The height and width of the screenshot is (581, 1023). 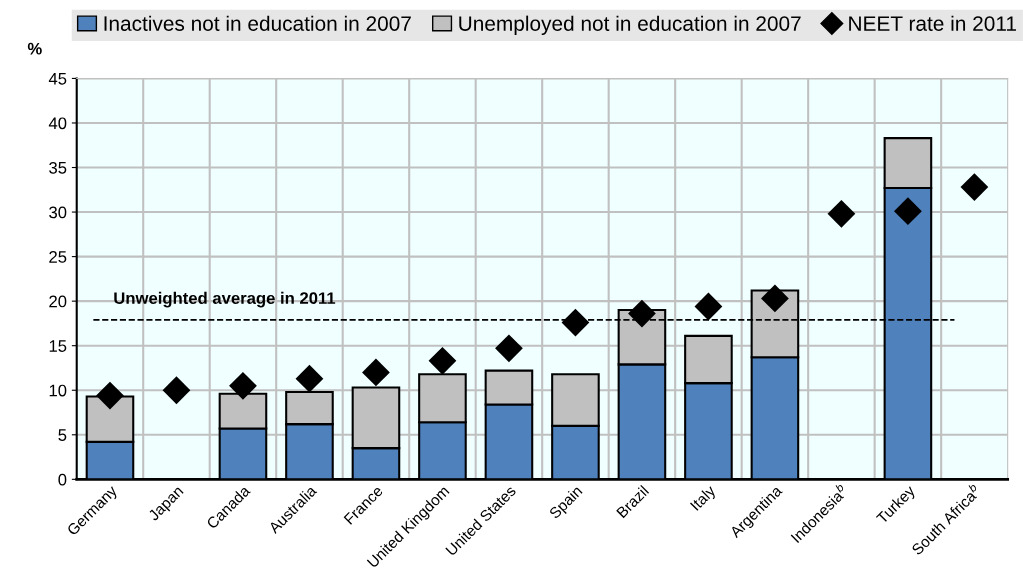 What do you see at coordinates (57, 79) in the screenshot?
I see `y-tick-label: 45` at bounding box center [57, 79].